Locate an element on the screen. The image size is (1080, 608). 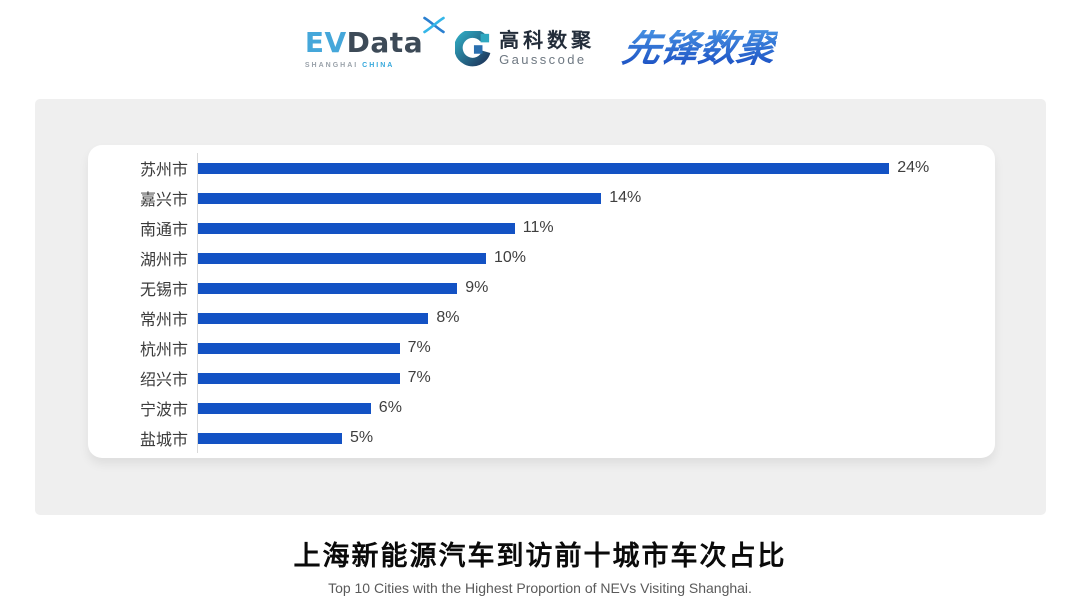
category-label: 常州市 is located at coordinates (163, 320).